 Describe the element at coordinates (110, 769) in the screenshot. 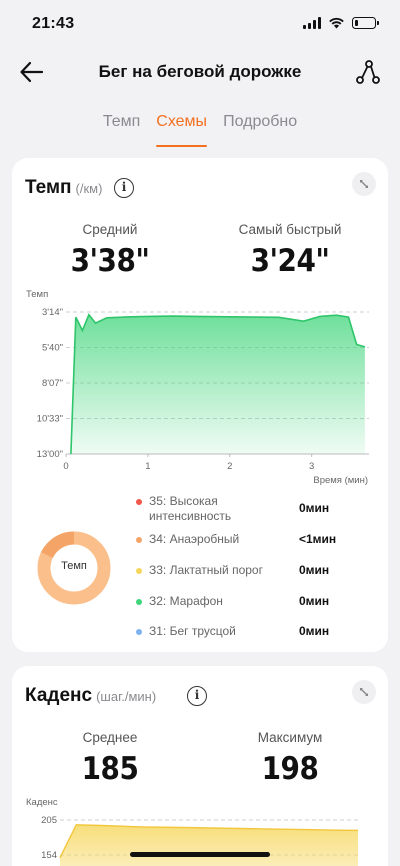

I see `cadence-average-value: 185` at that location.